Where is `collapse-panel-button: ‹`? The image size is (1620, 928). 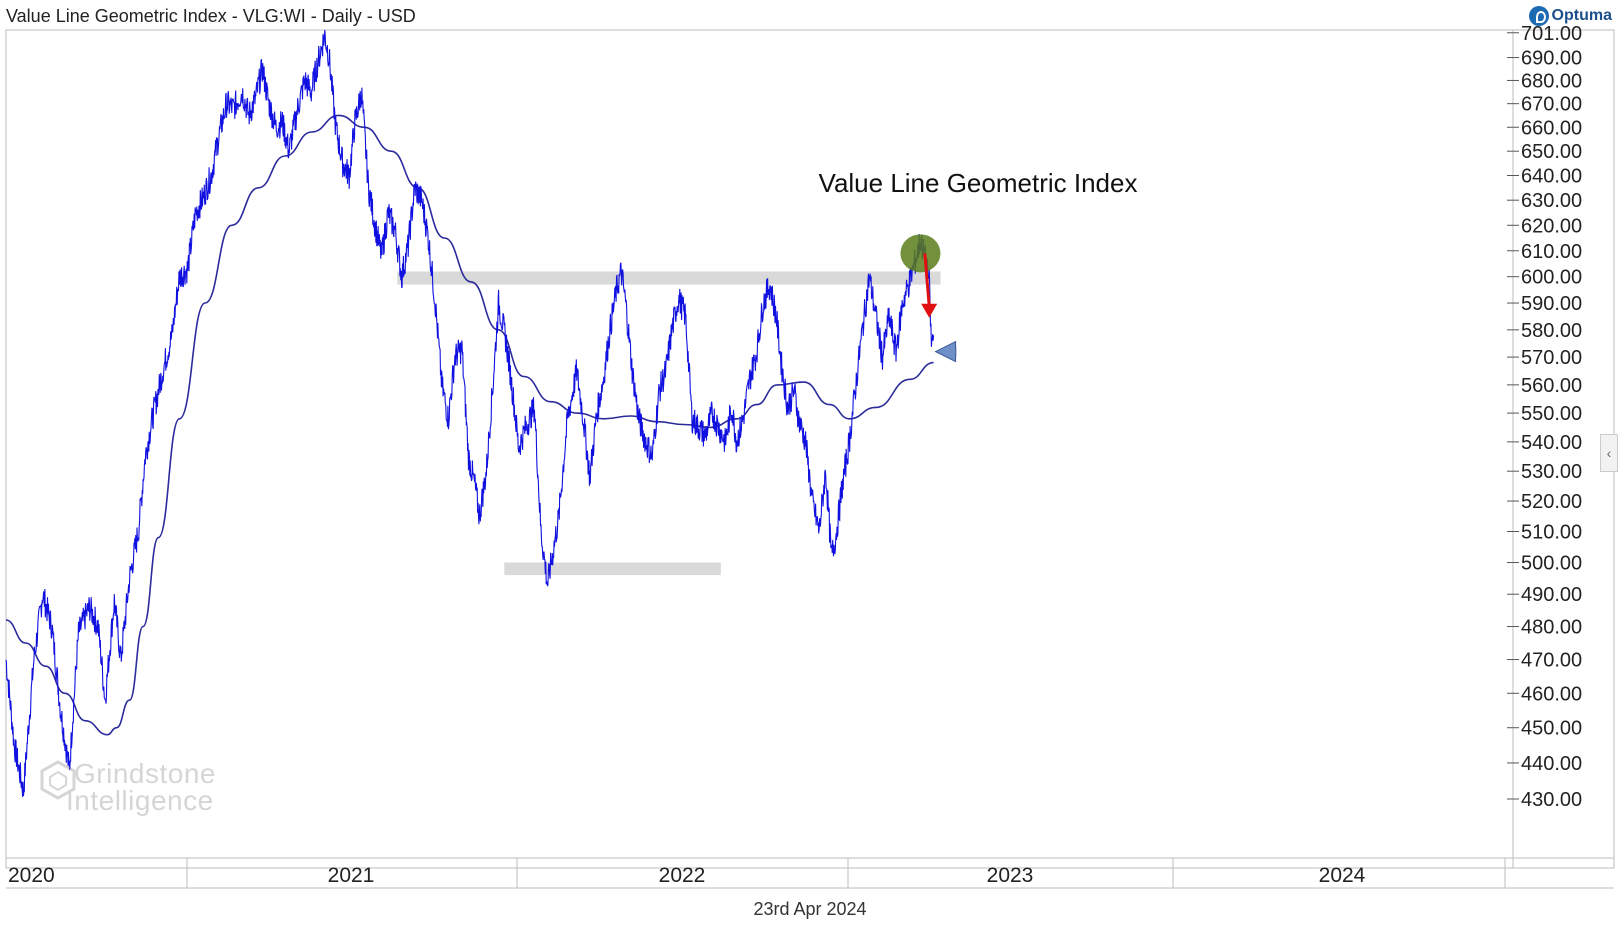
collapse-panel-button: ‹ is located at coordinates (1609, 453).